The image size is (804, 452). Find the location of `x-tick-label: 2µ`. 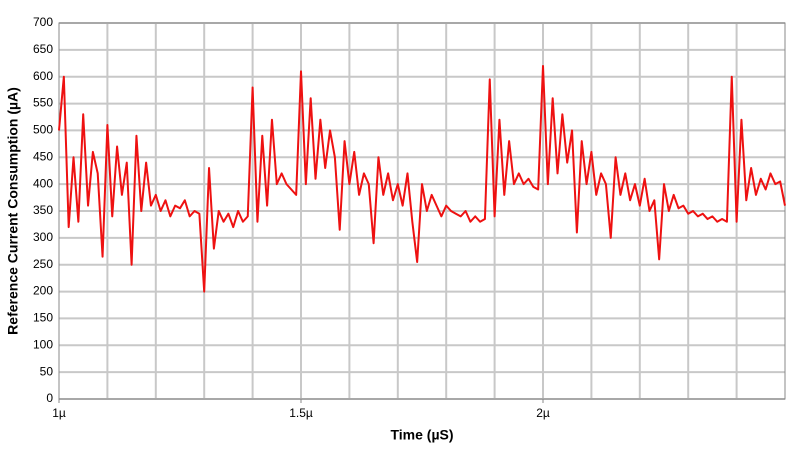

x-tick-label: 2µ is located at coordinates (543, 413).